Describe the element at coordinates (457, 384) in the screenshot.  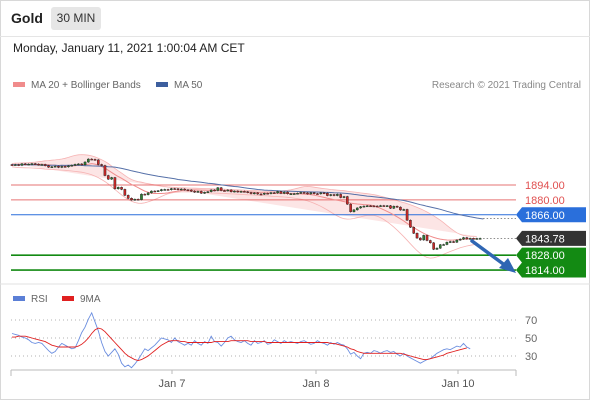
I see `x-tick-label-2: Jan 10` at that location.